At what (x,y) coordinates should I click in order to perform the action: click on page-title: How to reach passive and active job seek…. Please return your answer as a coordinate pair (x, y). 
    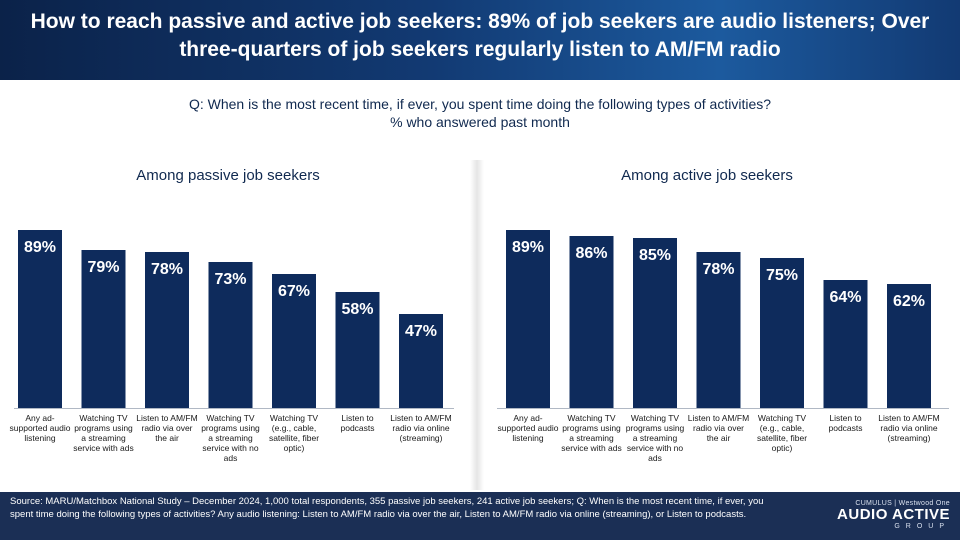
    Looking at the image, I should click on (480, 35).